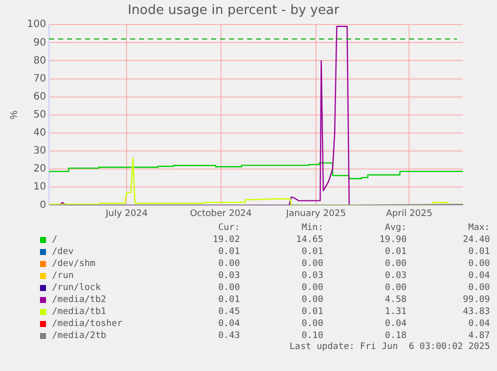  What do you see at coordinates (39, 169) in the screenshot?
I see `y-tick-label: 20` at bounding box center [39, 169].